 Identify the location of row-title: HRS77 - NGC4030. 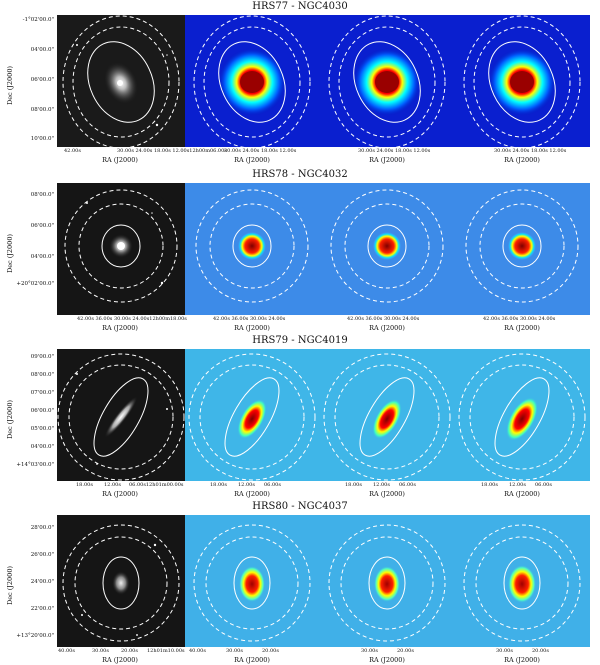
(300, 6).